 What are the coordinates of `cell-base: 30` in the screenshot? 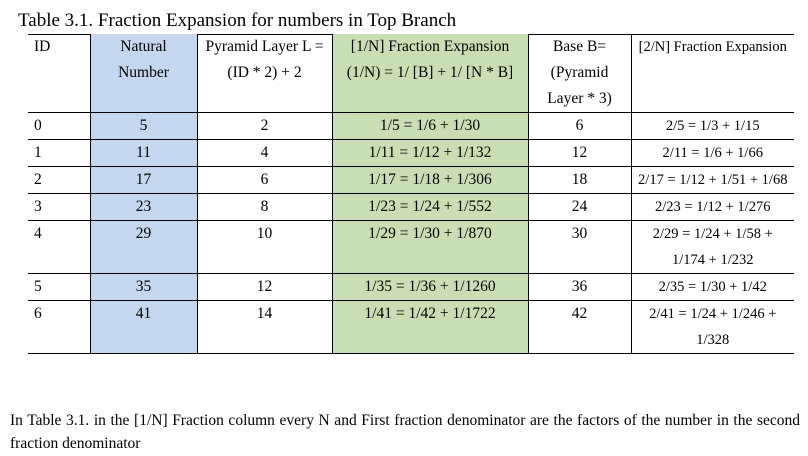 It's located at (579, 247).